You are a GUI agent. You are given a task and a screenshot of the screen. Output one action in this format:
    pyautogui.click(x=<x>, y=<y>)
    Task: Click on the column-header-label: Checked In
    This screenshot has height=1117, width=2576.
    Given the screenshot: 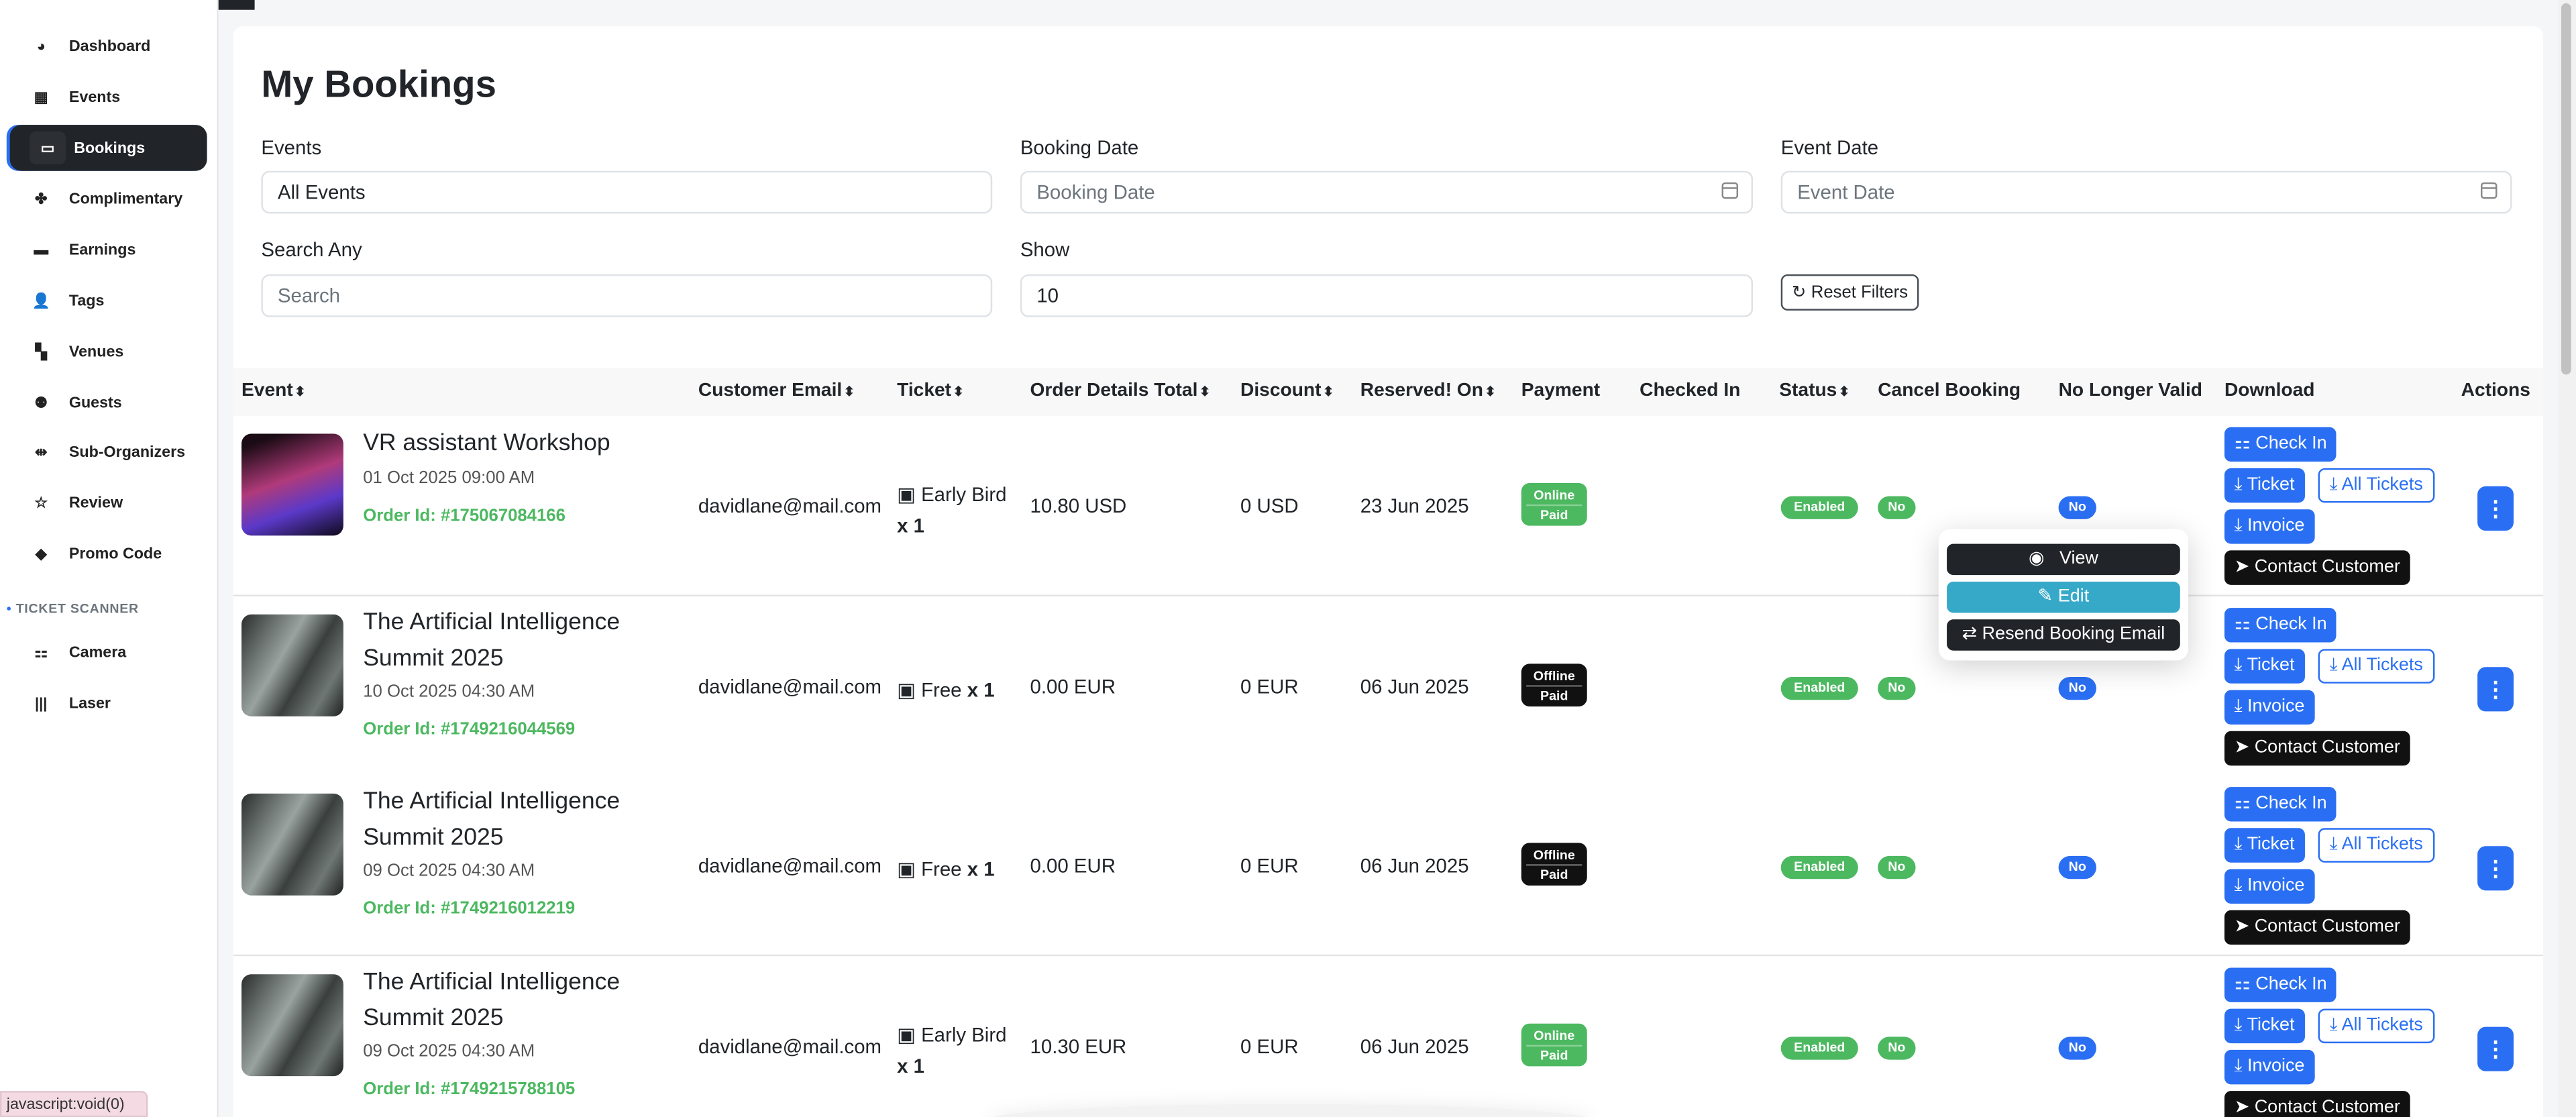 What is the action you would take?
    pyautogui.click(x=1690, y=391)
    